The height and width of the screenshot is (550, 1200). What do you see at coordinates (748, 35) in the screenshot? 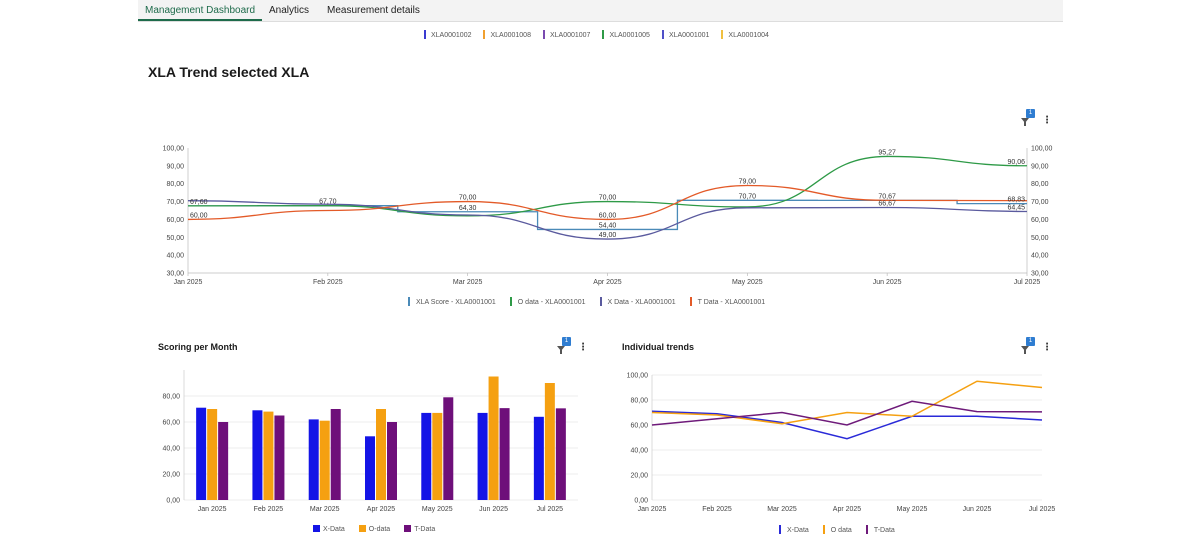
I see `legend-label: XLA0001004` at bounding box center [748, 35].